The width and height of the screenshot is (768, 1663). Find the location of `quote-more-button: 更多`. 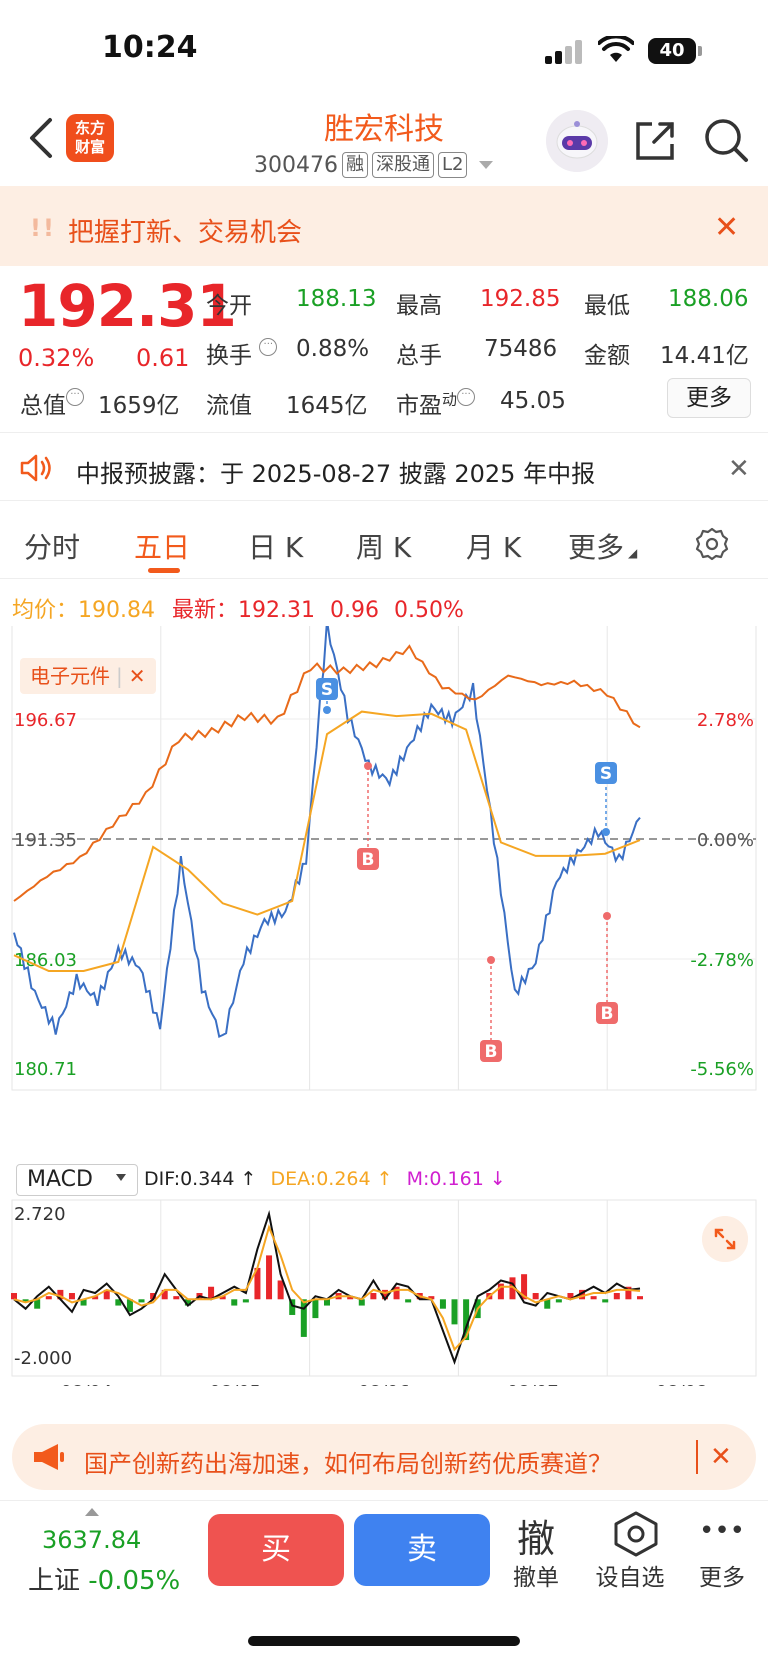

quote-more-button: 更多 is located at coordinates (709, 398).